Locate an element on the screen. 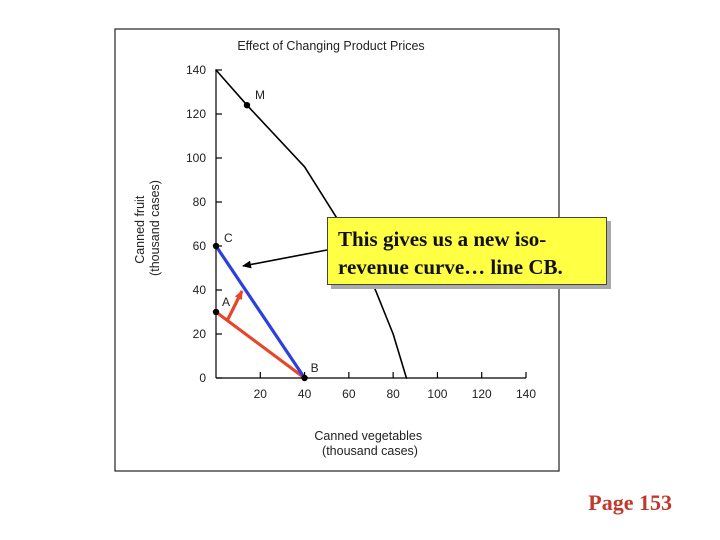  x-axis-title: Canned vegetables (thousand cases) is located at coordinates (369, 443).